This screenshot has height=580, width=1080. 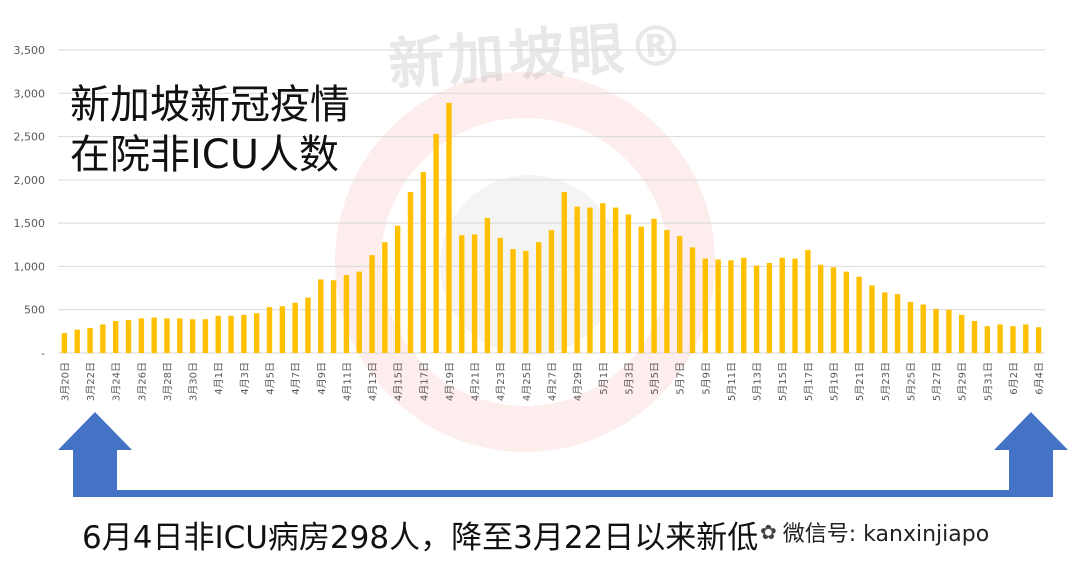 I want to click on x-tick-label: 4月9日, so click(x=322, y=378).